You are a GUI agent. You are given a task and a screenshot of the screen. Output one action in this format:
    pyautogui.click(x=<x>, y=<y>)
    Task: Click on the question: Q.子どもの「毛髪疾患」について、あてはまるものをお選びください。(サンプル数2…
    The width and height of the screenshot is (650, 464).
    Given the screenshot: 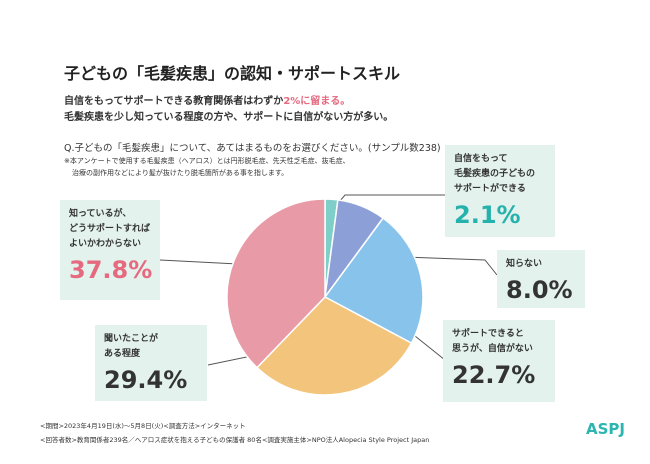 What is the action you would take?
    pyautogui.click(x=252, y=148)
    